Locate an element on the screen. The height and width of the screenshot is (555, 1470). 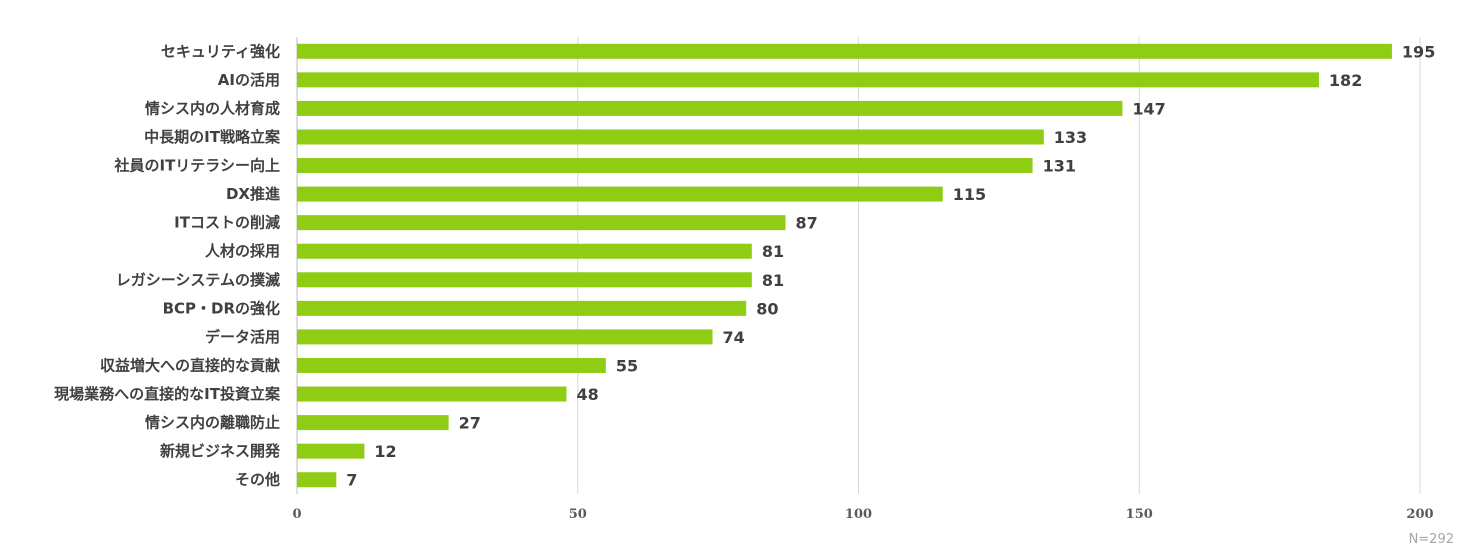
value-label: 55 is located at coordinates (627, 365).